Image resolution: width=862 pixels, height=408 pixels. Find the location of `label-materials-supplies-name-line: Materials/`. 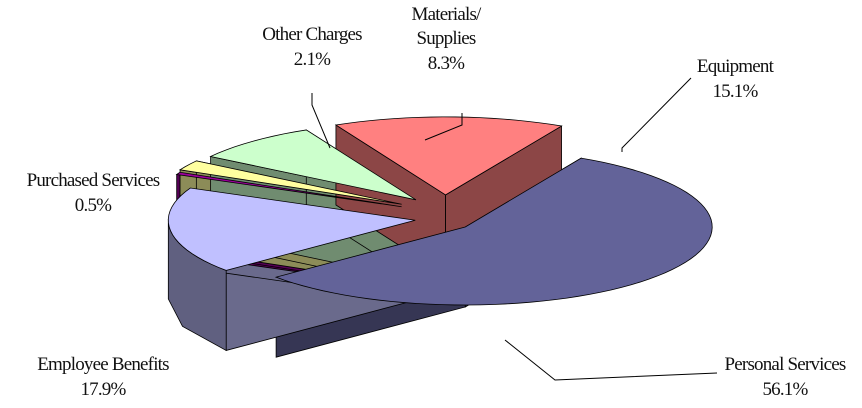

label-materials-supplies-name-line: Materials/ is located at coordinates (446, 14).